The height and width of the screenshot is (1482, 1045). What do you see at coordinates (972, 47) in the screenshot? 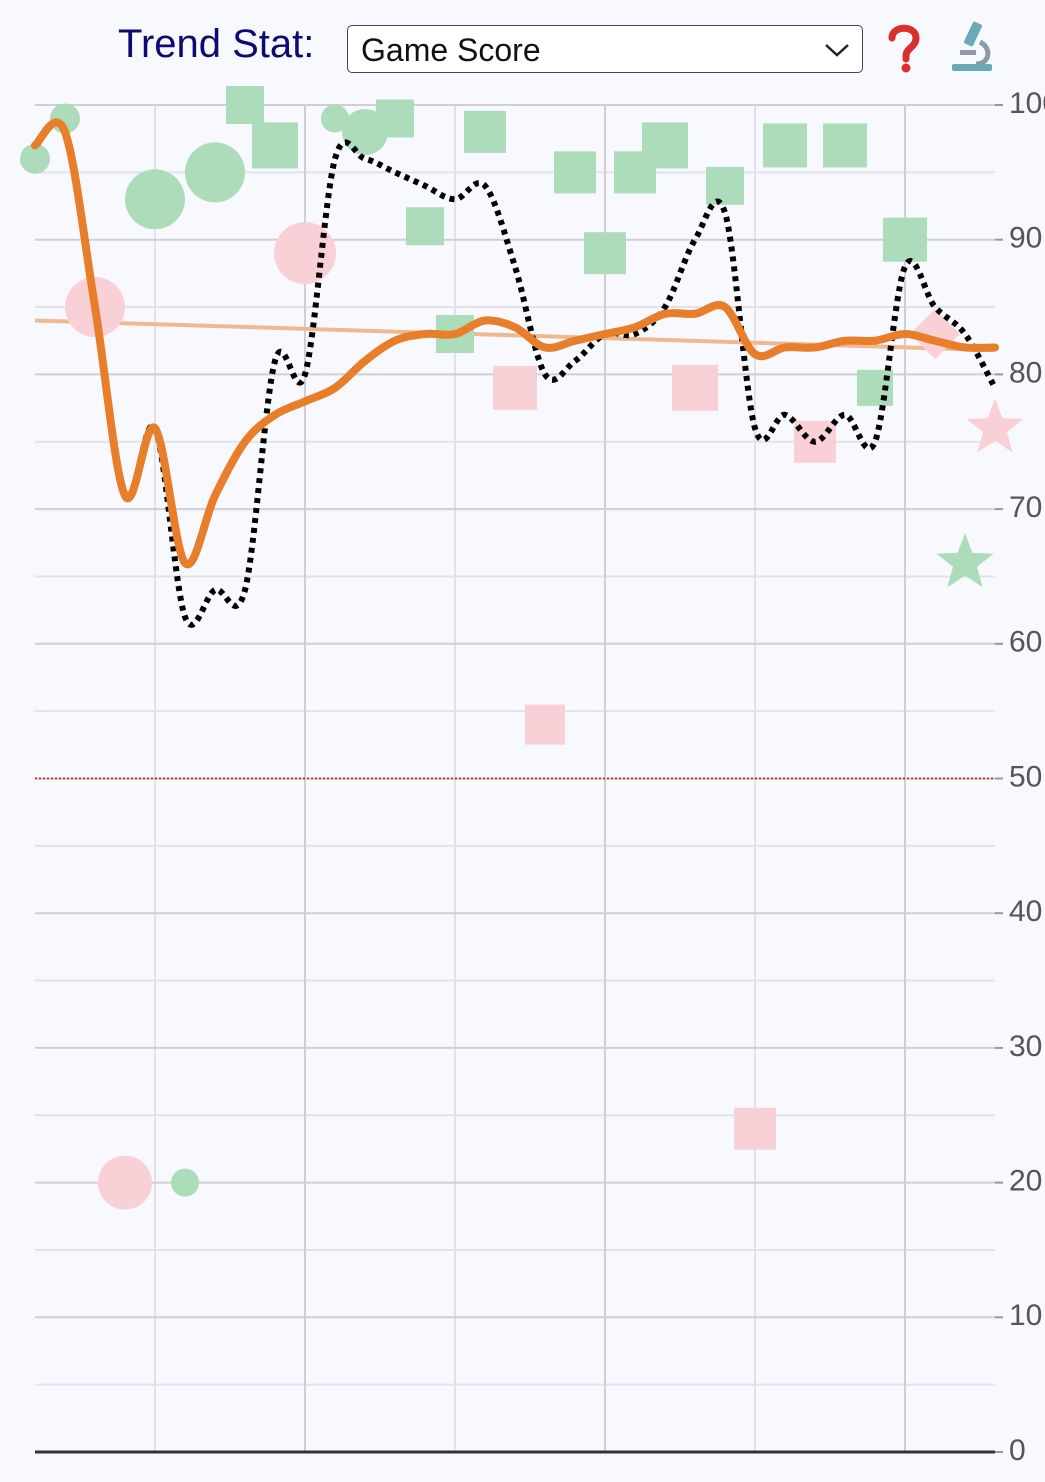
I see `microscope-icon` at bounding box center [972, 47].